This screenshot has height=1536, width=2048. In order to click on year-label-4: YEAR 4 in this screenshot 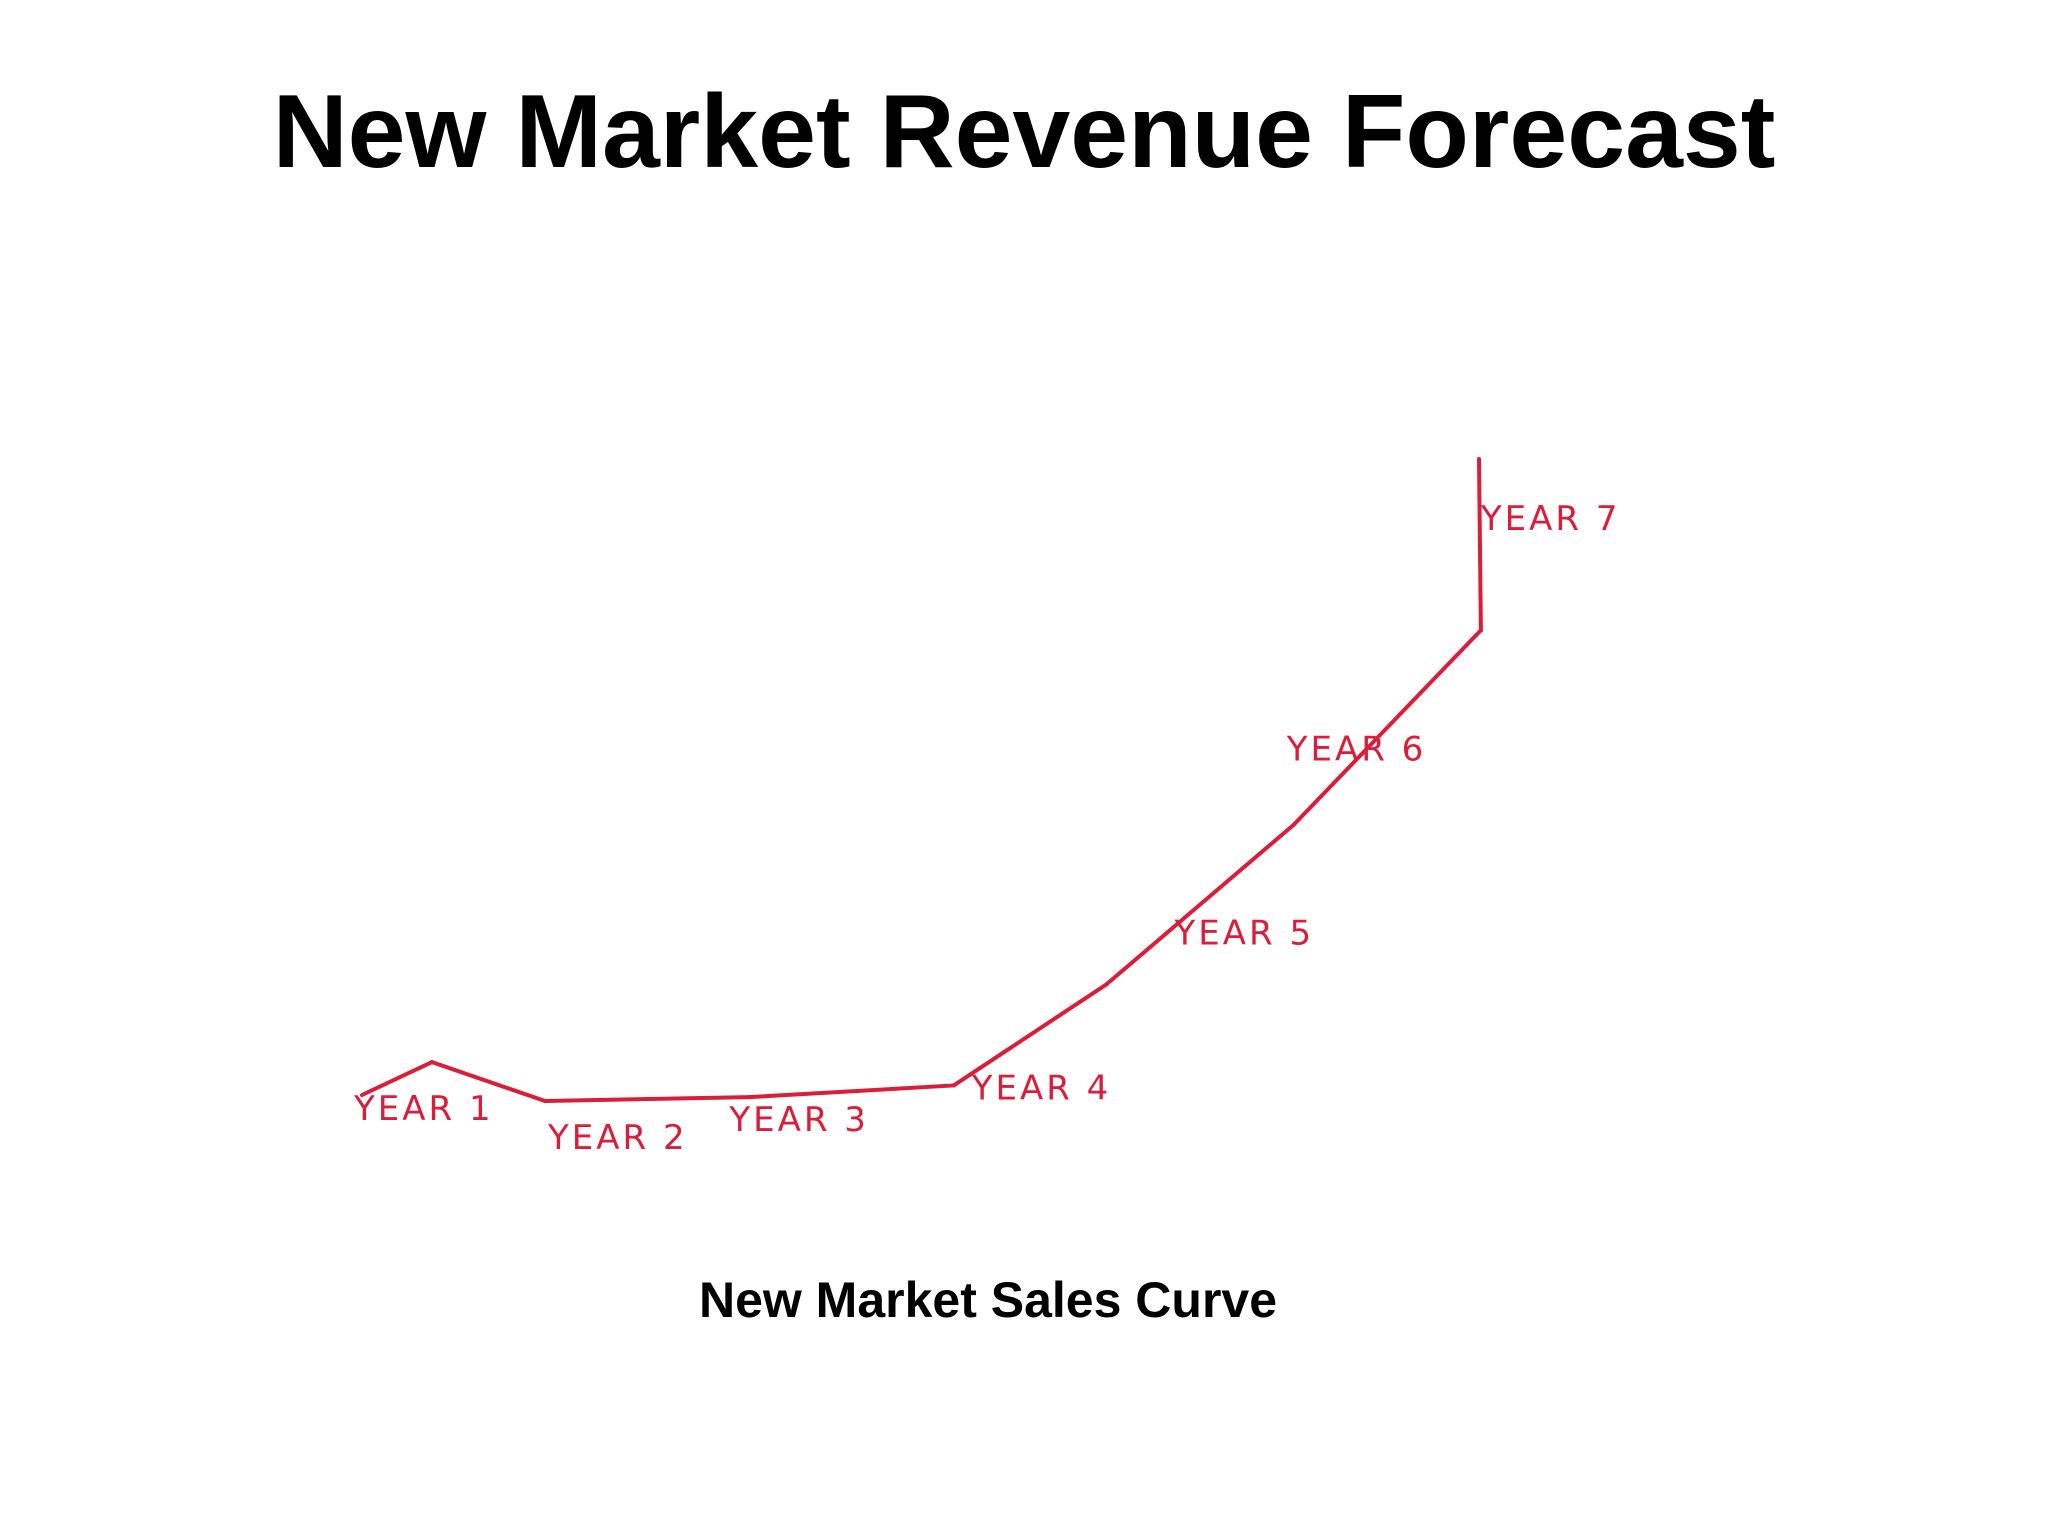, I will do `click(1041, 1088)`.